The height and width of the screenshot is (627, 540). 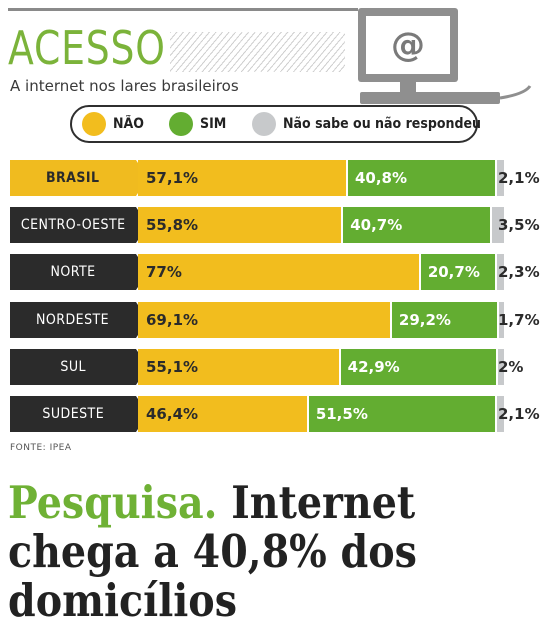 I want to click on data-label-centro-oeste-ns: 3,5%, so click(x=519, y=225).